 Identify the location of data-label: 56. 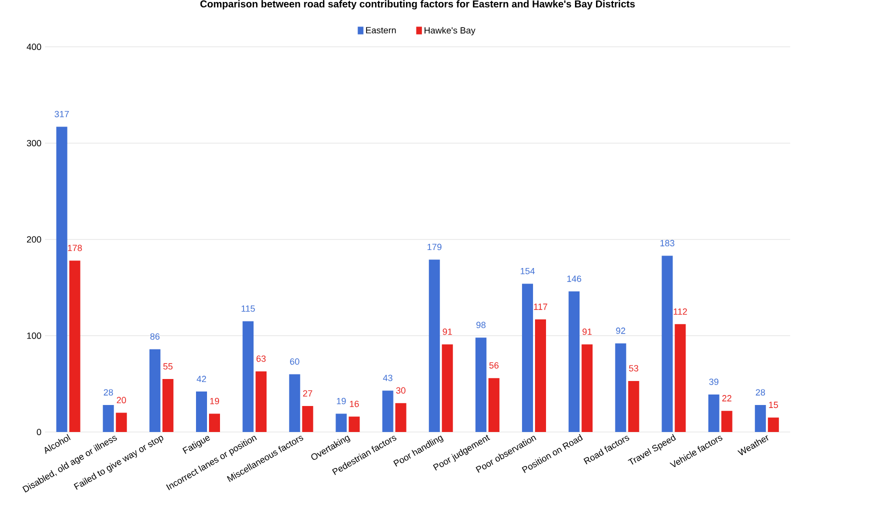
(494, 365).